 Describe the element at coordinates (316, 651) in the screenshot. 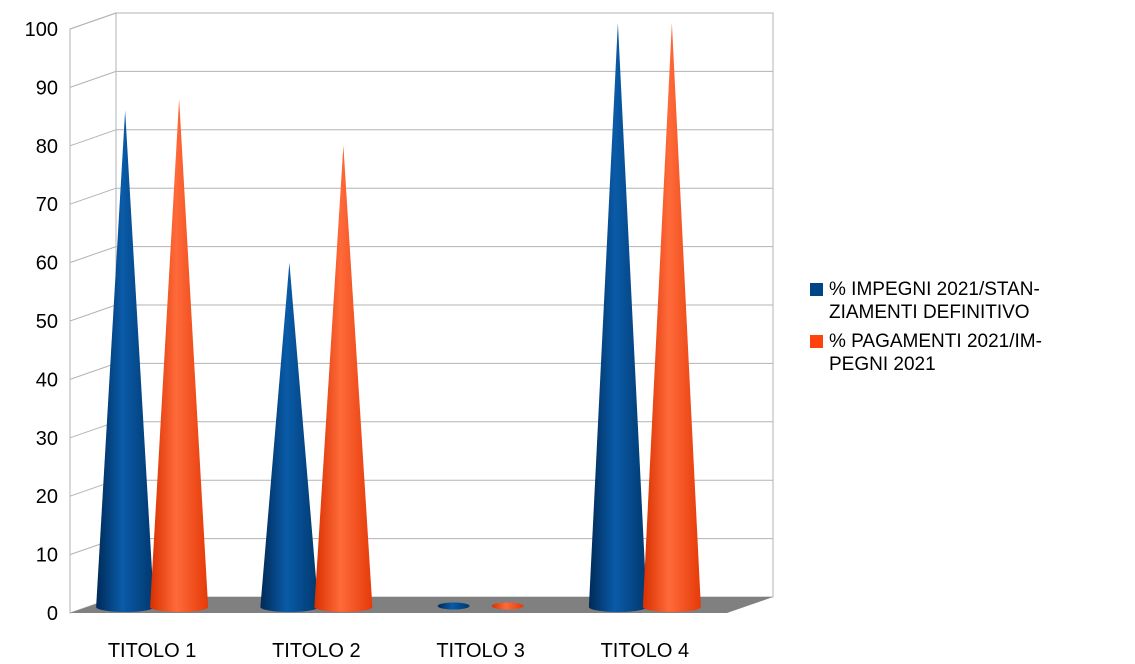

I see `x-tick-label: TITOLO 2` at that location.